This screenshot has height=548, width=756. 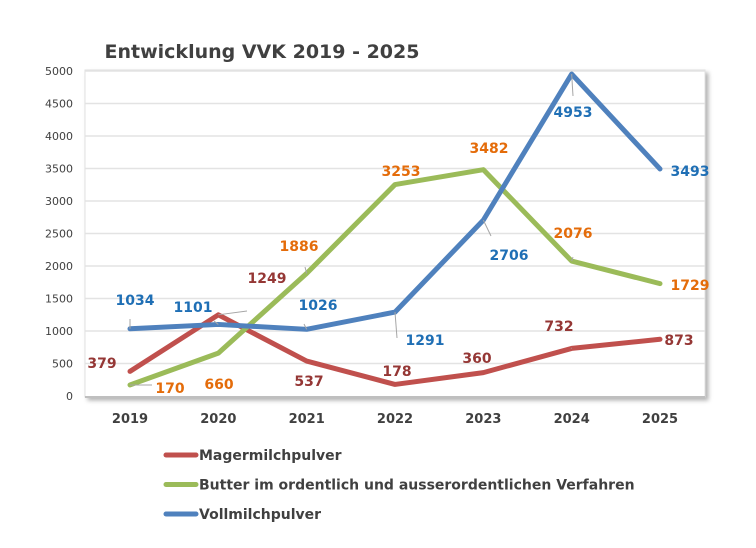 What do you see at coordinates (318, 306) in the screenshot?
I see `data-label: 1026` at bounding box center [318, 306].